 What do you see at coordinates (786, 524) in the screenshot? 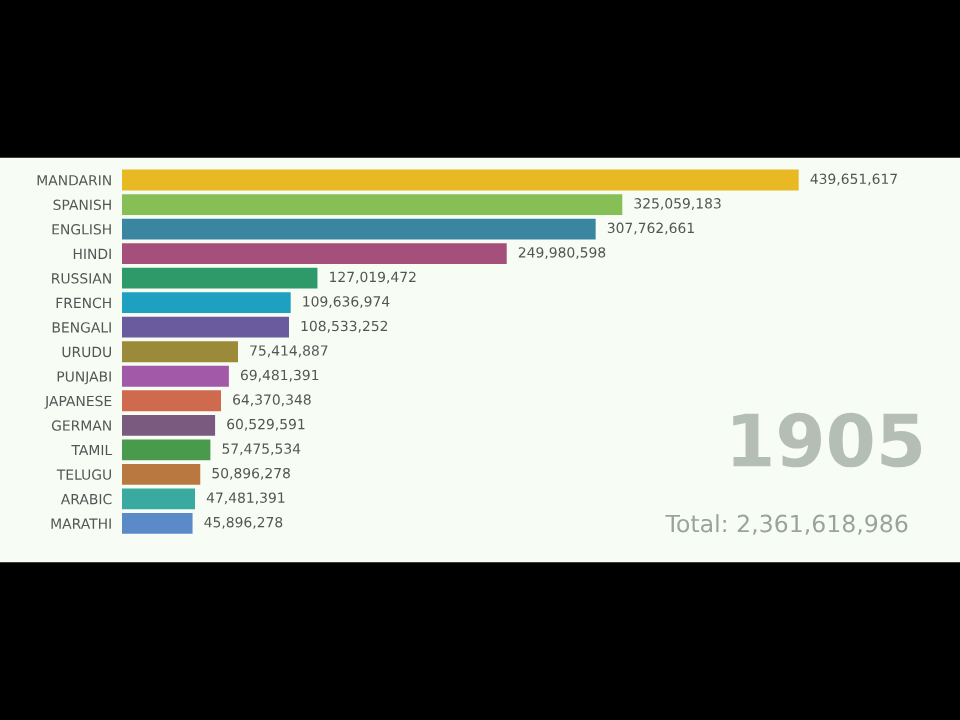
I see `annotation: Total: 2,361,618,986` at bounding box center [786, 524].